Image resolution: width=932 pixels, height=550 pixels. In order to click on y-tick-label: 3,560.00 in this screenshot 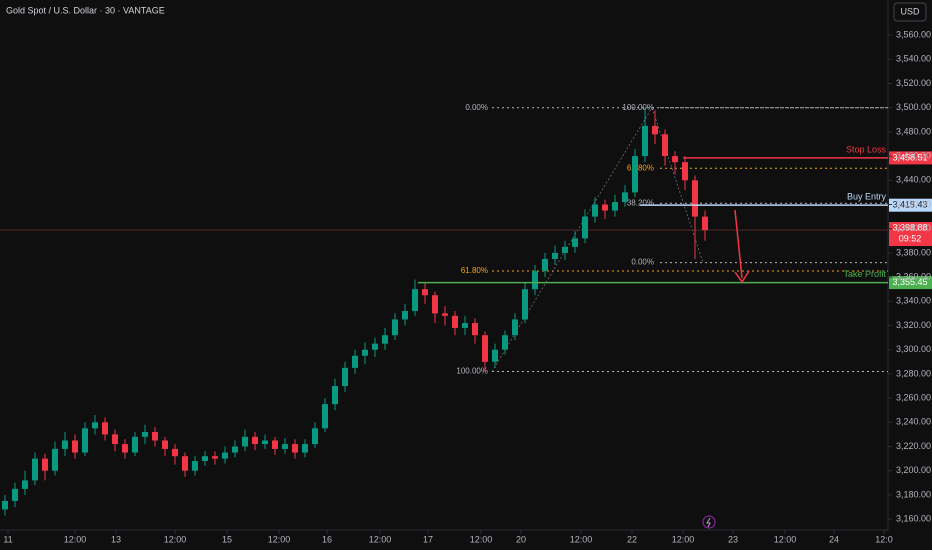, I will do `click(913, 34)`.